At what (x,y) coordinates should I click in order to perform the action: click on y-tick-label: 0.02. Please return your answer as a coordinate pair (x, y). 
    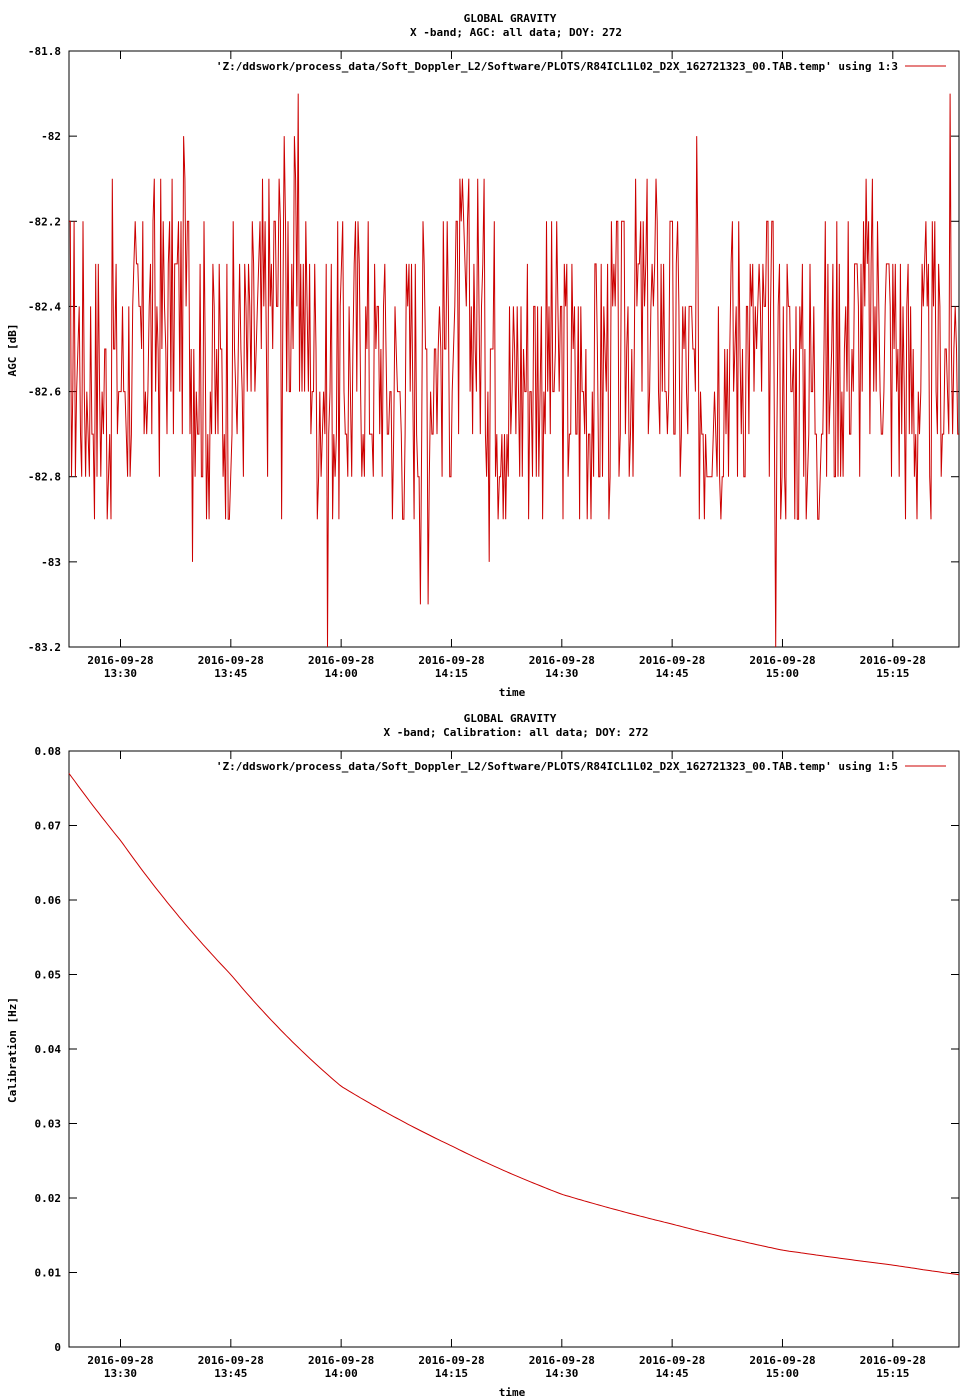
    Looking at the image, I should click on (48, 1198).